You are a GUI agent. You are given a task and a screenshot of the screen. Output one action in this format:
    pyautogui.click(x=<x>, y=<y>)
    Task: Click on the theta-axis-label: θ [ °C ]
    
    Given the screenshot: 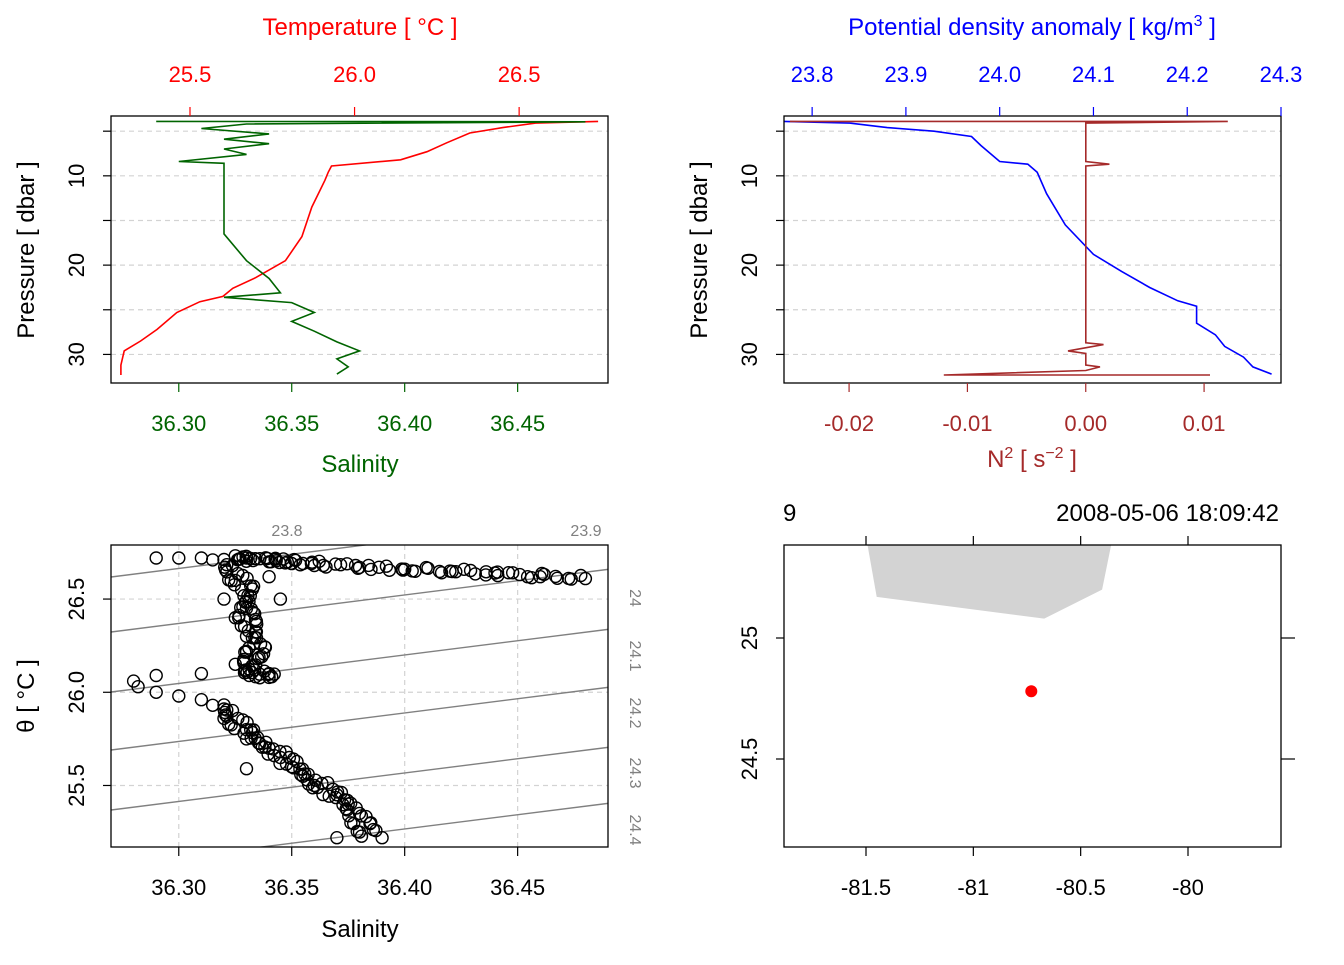 What is the action you would take?
    pyautogui.click(x=26, y=696)
    